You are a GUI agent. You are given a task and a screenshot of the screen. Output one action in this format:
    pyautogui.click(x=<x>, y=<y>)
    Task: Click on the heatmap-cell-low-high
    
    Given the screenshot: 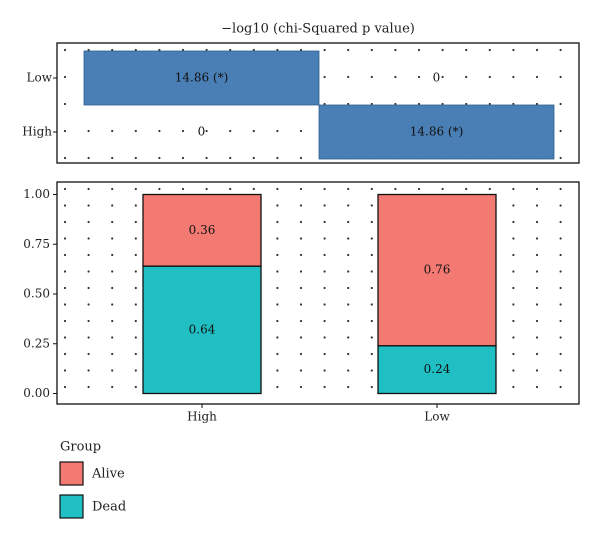 What is the action you would take?
    pyautogui.click(x=201, y=78)
    